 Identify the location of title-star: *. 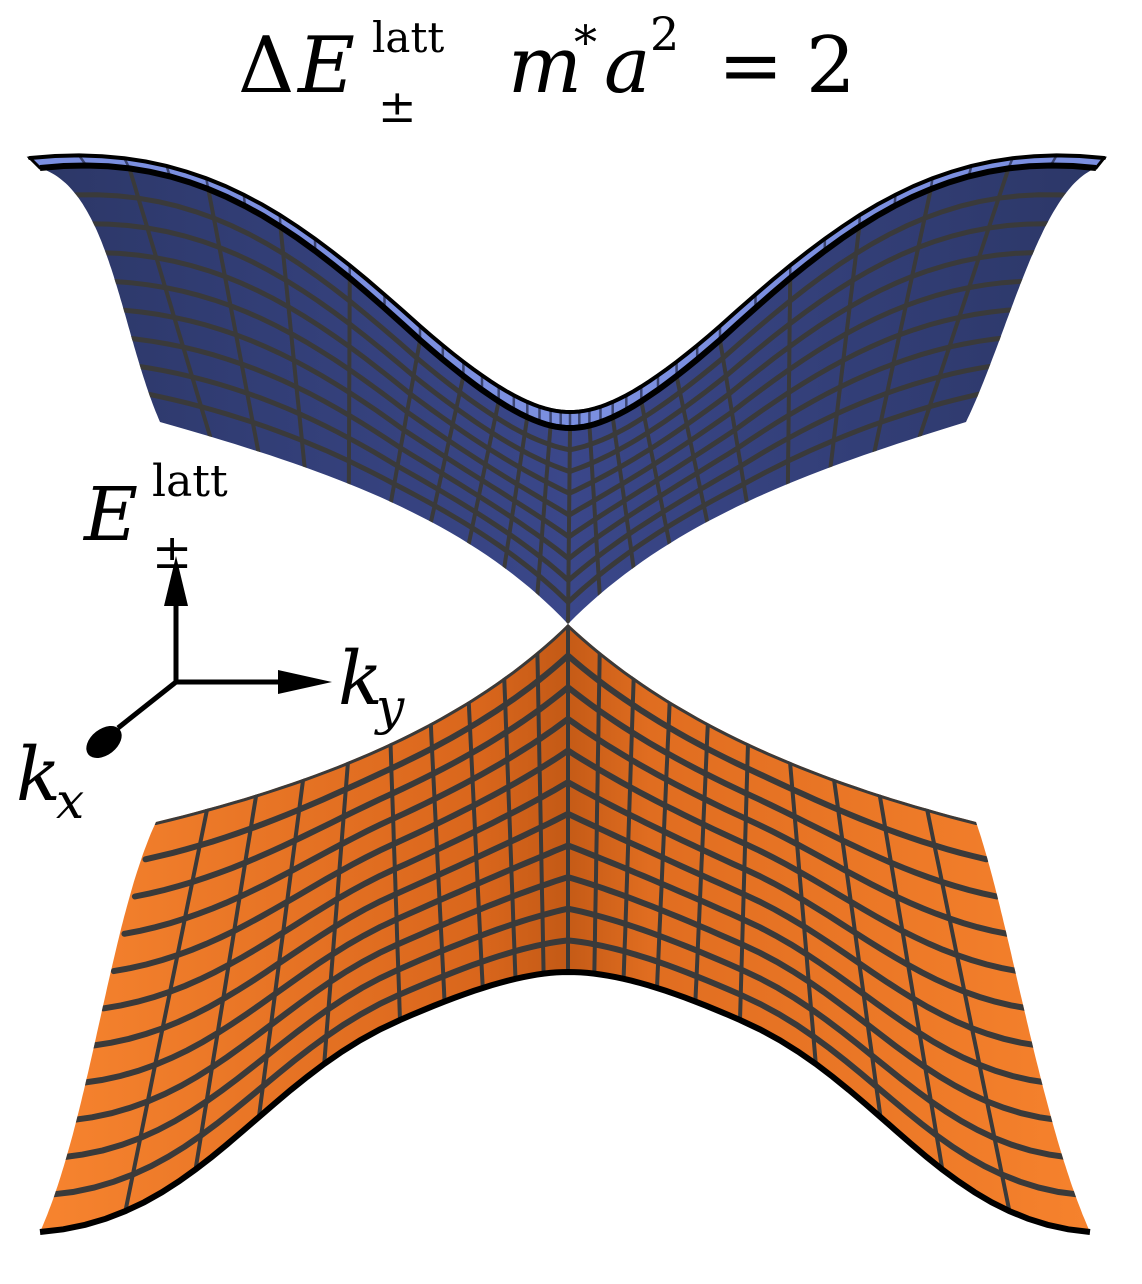
(585, 42).